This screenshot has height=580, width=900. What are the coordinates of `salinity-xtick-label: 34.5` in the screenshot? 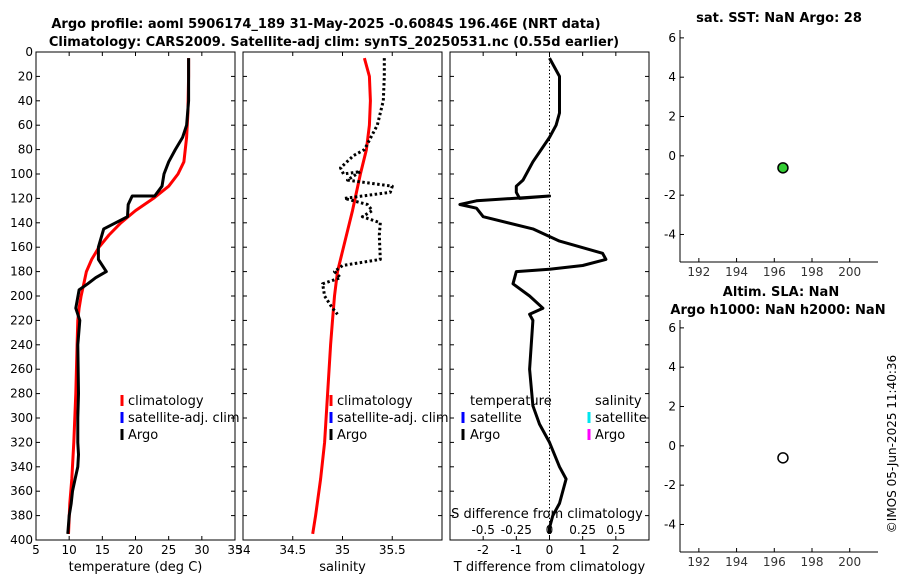 It's located at (292, 550).